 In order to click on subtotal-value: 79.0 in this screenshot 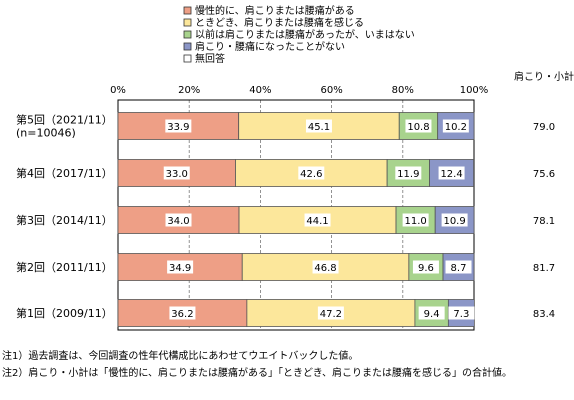, I will do `click(544, 127)`.